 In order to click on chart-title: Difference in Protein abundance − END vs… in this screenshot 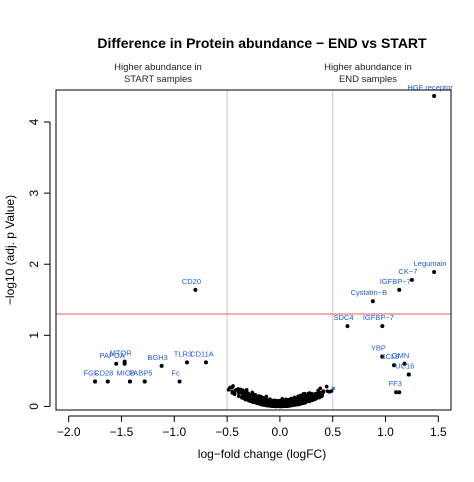, I will do `click(262, 43)`.